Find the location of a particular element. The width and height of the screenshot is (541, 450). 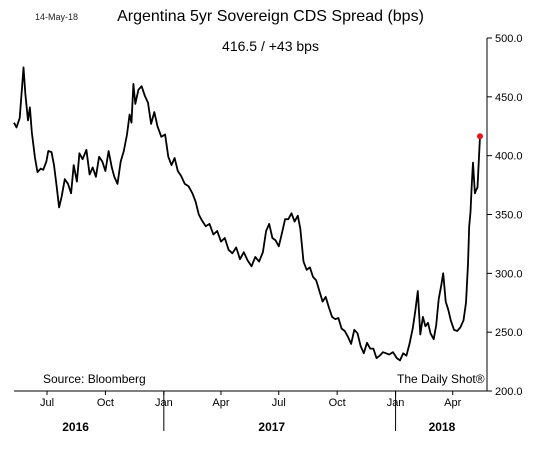

chart-subtitle-last-value: 416.5 / +43 bps is located at coordinates (270, 46).